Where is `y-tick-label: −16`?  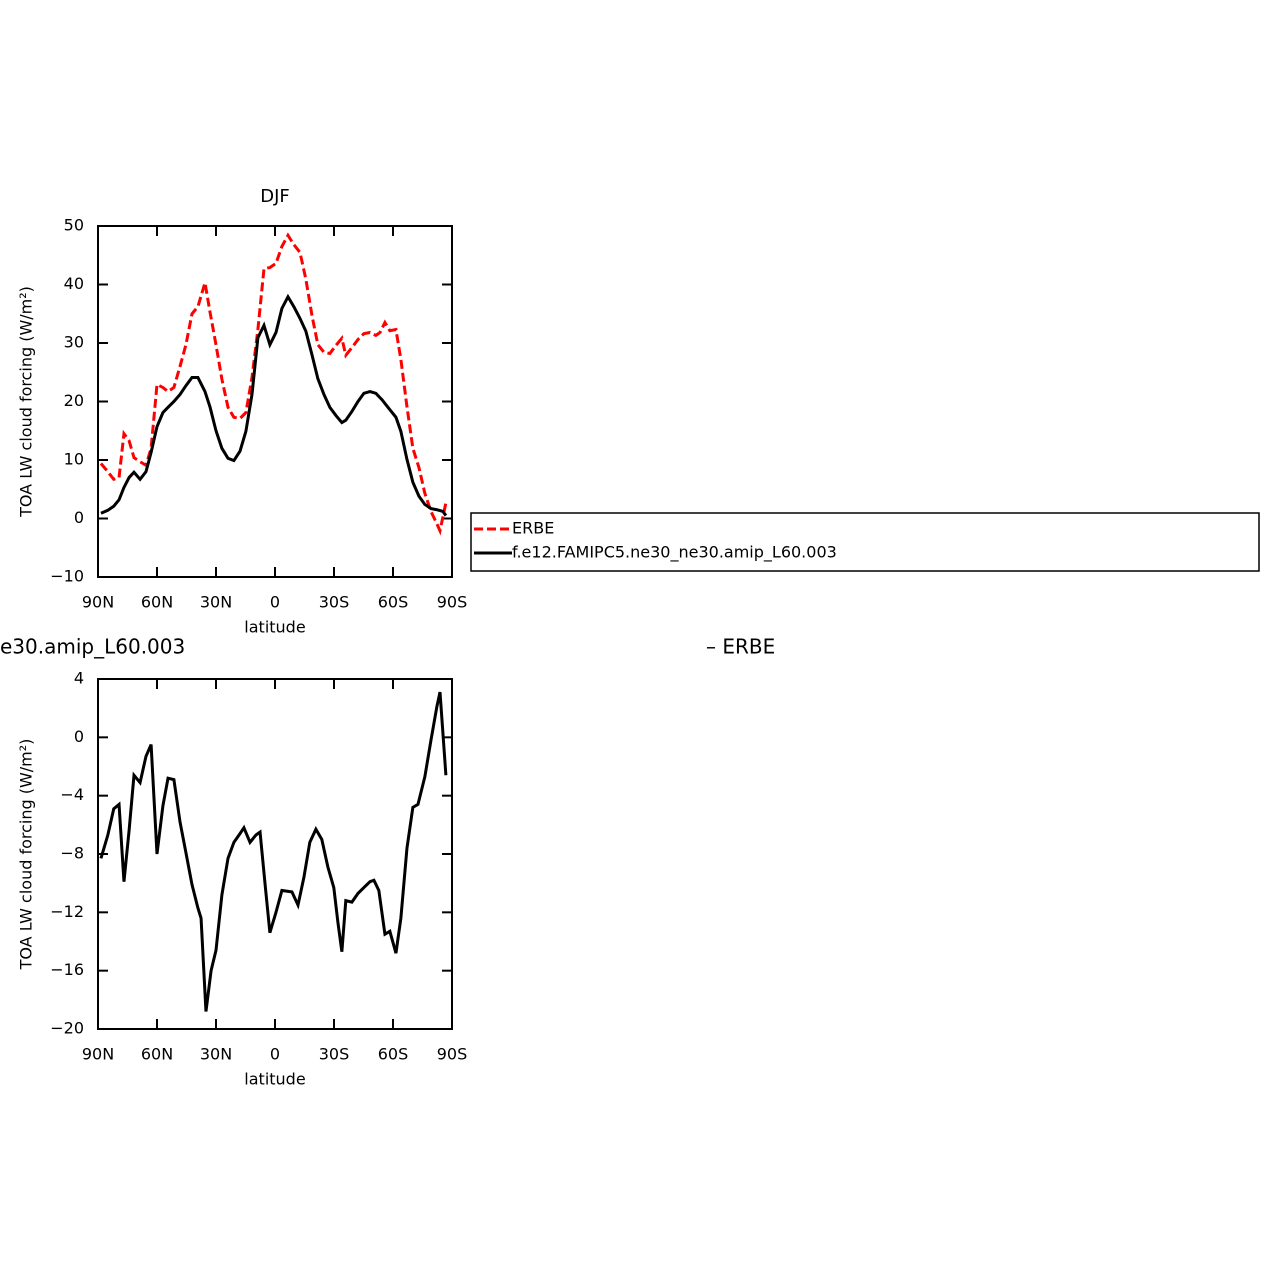 y-tick-label: −16 is located at coordinates (67, 969).